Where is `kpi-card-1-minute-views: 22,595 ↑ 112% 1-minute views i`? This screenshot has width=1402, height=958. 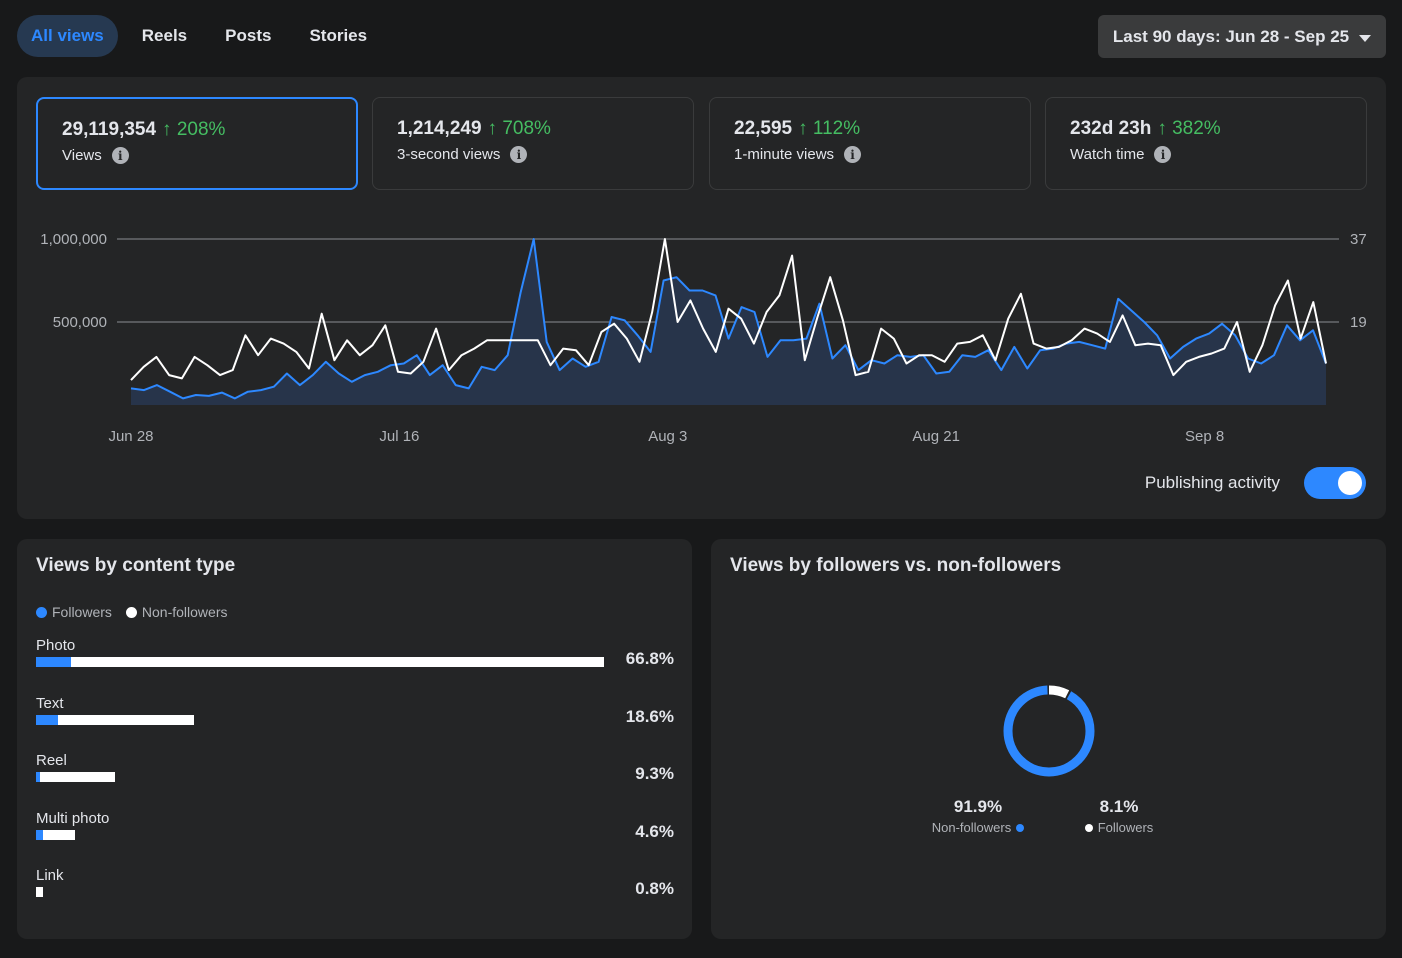
kpi-card-1-minute-views: 22,595 ↑ 112% 1-minute views i is located at coordinates (870, 143).